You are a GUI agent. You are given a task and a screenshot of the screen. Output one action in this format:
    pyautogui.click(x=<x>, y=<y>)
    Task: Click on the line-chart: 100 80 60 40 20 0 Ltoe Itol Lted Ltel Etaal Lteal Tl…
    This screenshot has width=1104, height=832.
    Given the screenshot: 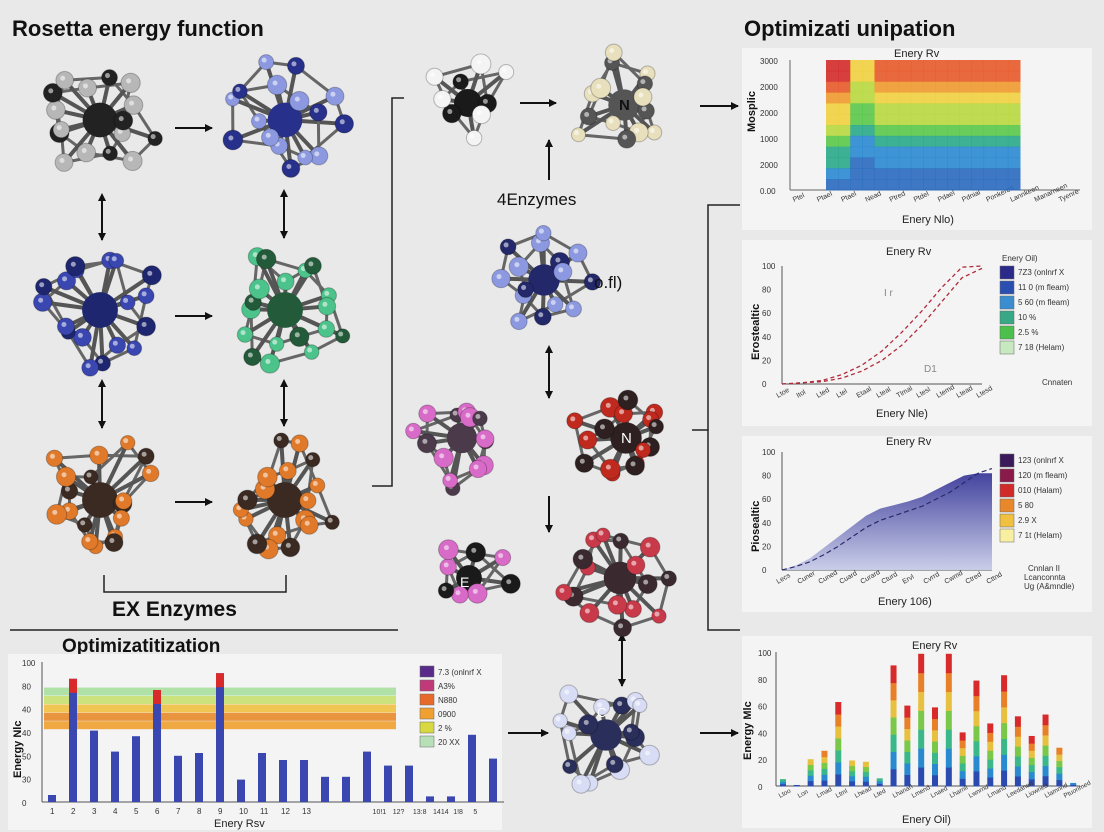 What is the action you would take?
    pyautogui.click(x=916, y=331)
    